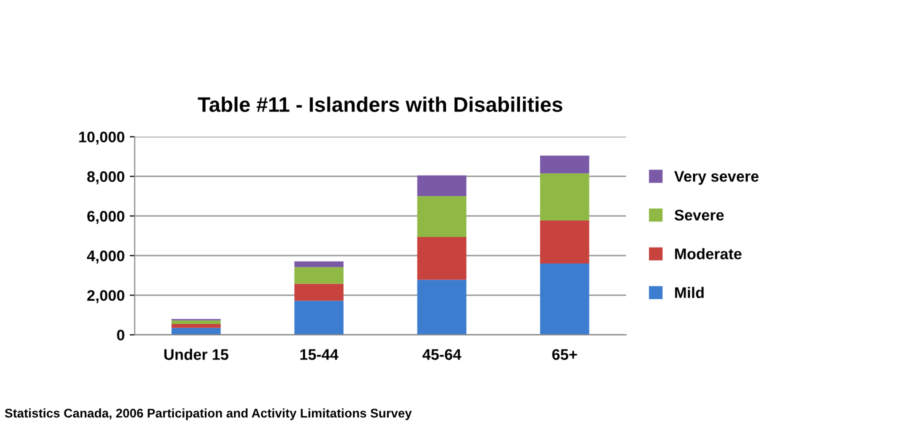 The width and height of the screenshot is (910, 426). What do you see at coordinates (101, 138) in the screenshot?
I see `y-tick-label: 10,000` at bounding box center [101, 138].